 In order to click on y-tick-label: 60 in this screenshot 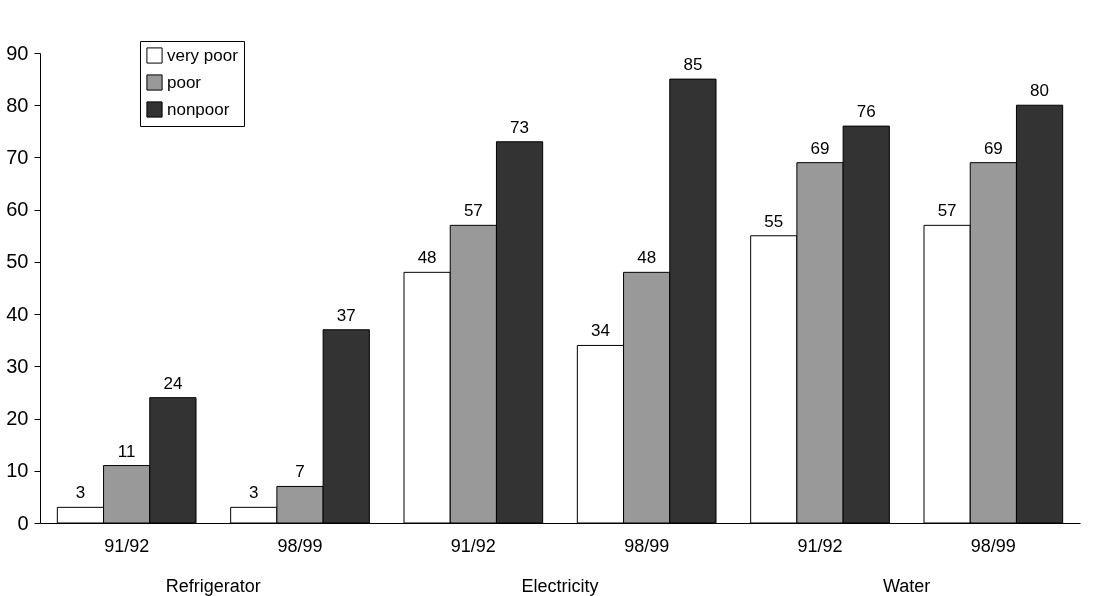, I will do `click(17, 209)`.